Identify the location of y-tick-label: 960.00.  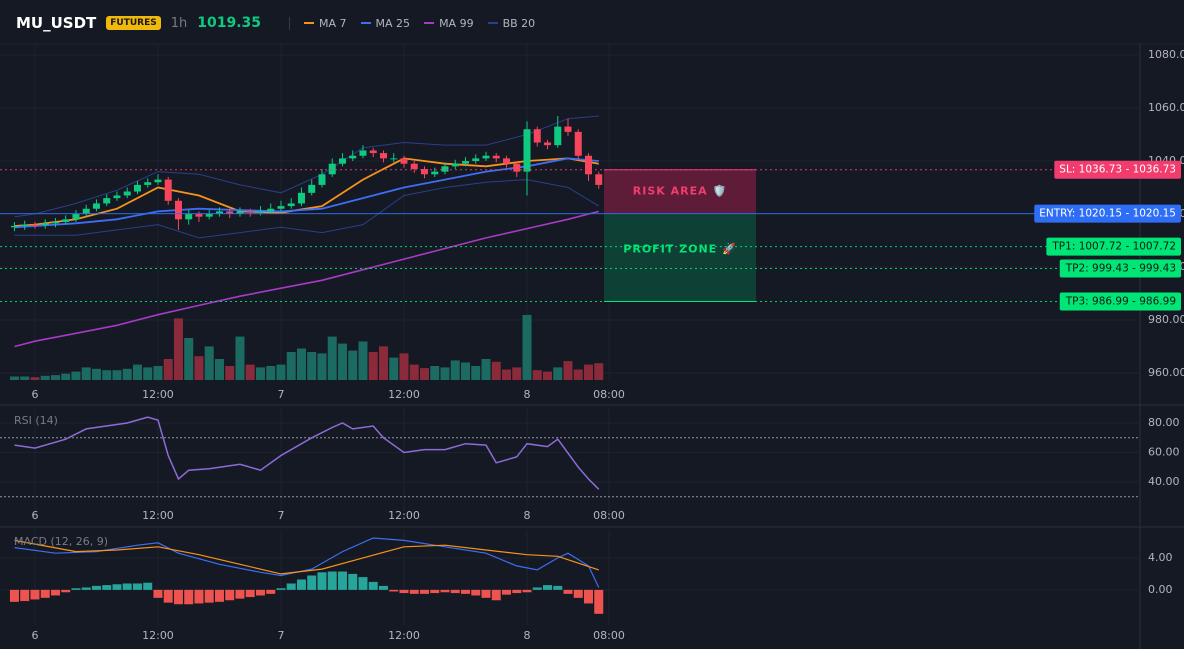
(1166, 372).